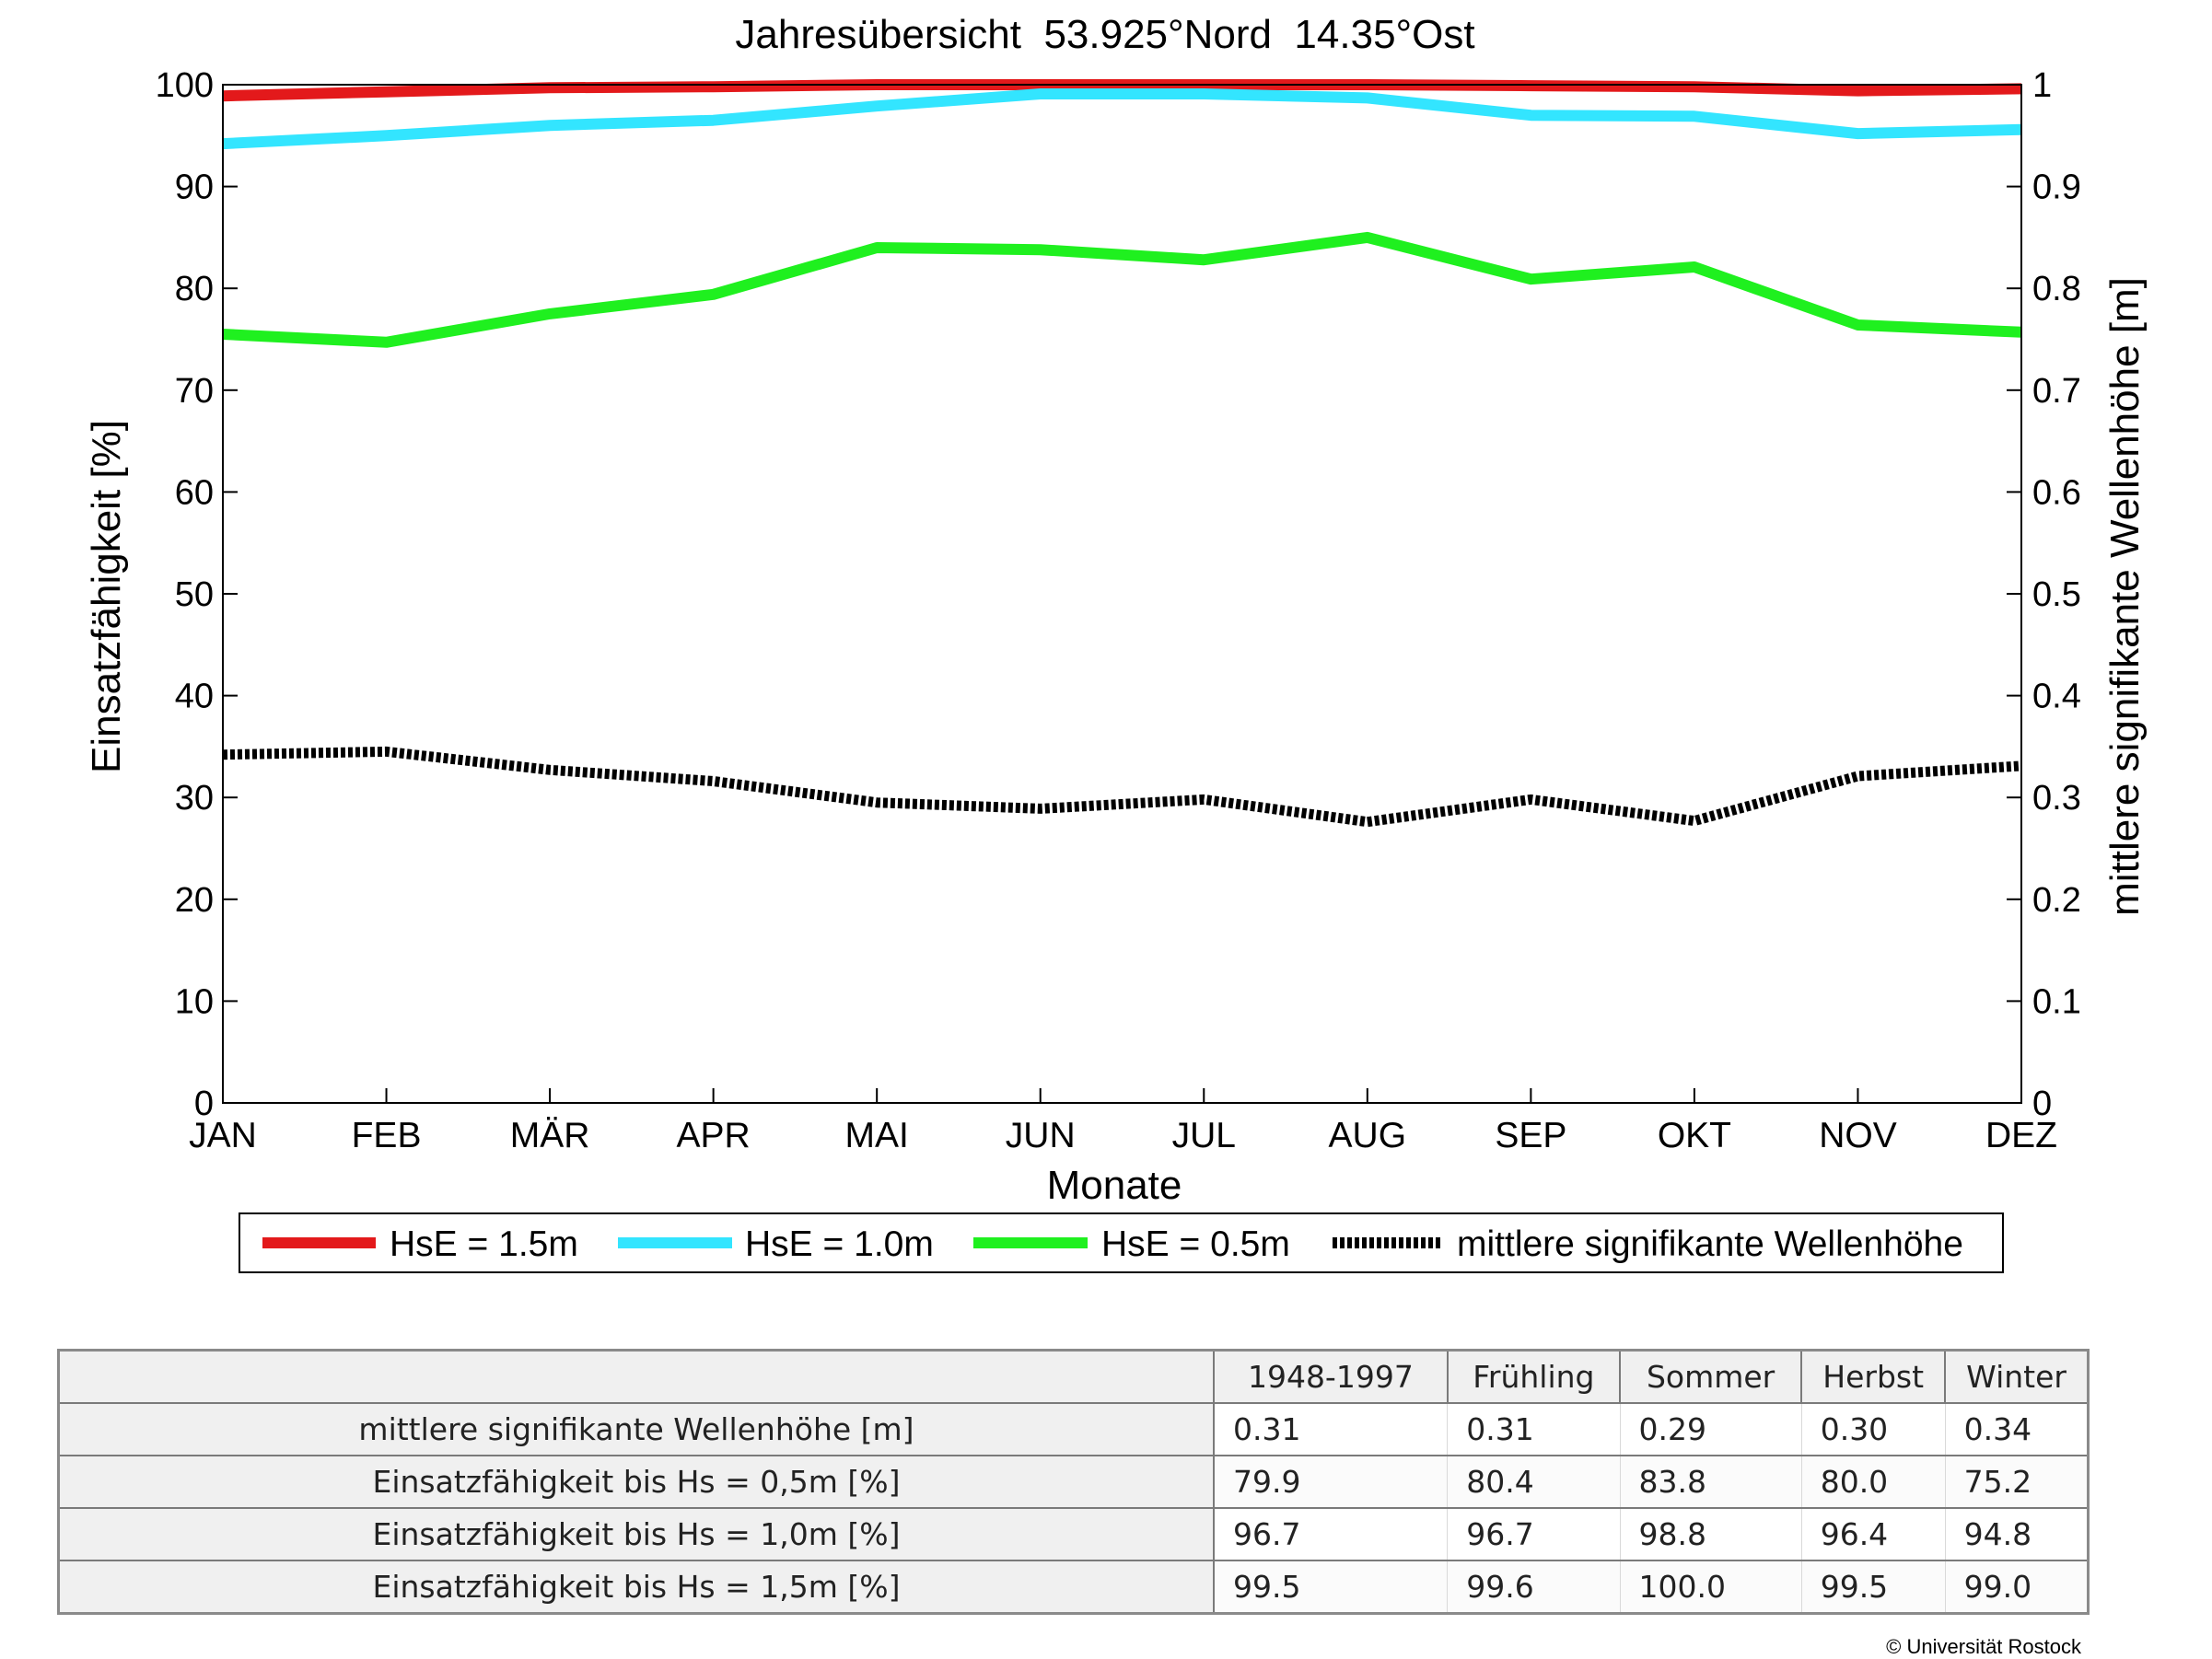 The height and width of the screenshot is (1659, 2212). What do you see at coordinates (195, 1001) in the screenshot?
I see `y-tick-label: 10` at bounding box center [195, 1001].